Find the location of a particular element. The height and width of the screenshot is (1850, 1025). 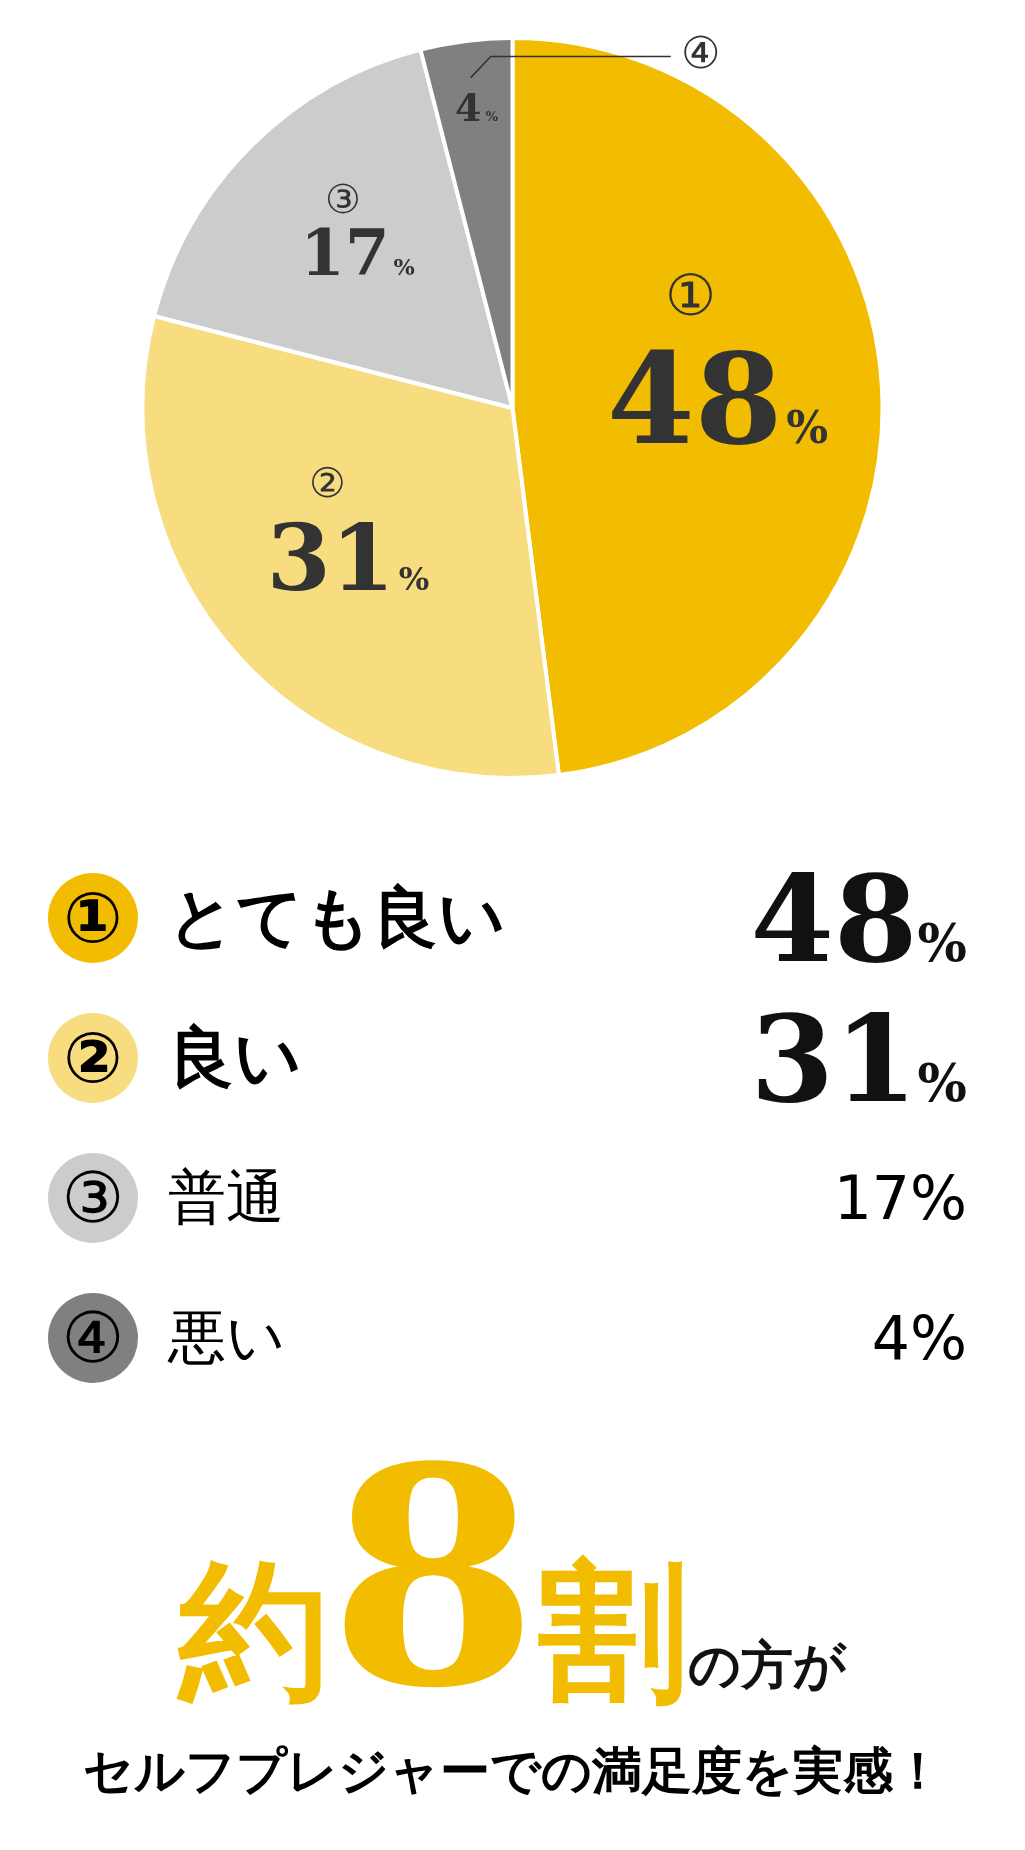

text: 31% is located at coordinates (858, 1058).